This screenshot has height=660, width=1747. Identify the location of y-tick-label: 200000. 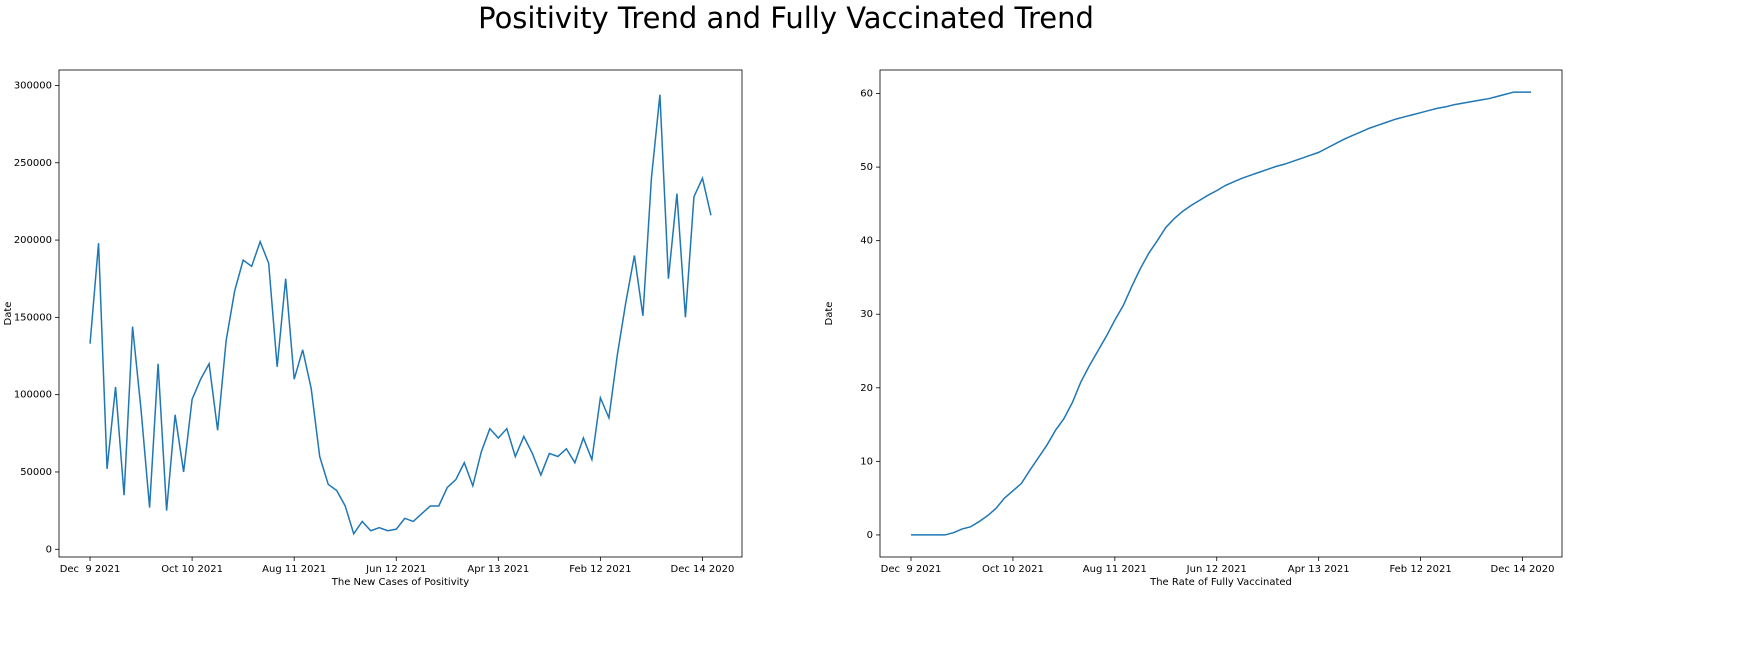
(33, 240).